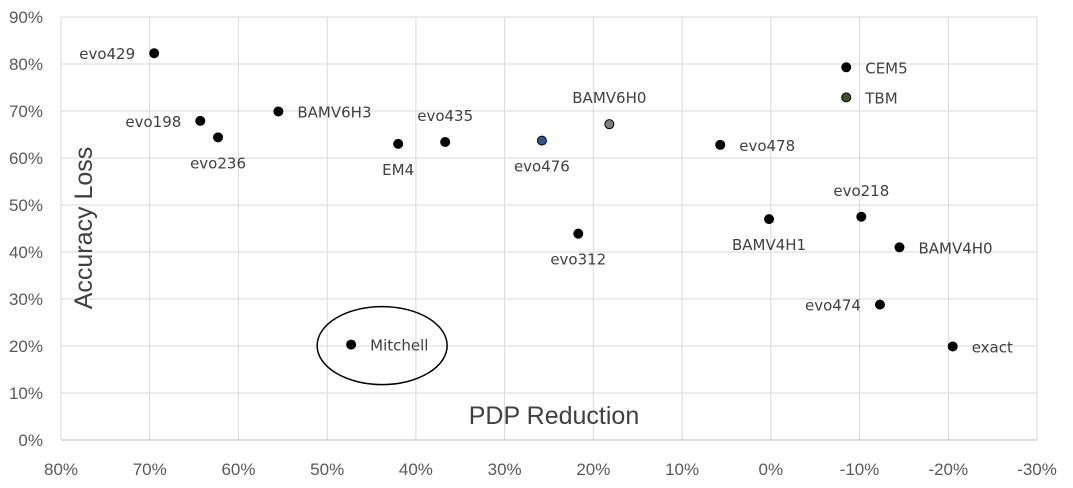 The image size is (1073, 488). I want to click on x-tick-label: -10%, so click(860, 469).